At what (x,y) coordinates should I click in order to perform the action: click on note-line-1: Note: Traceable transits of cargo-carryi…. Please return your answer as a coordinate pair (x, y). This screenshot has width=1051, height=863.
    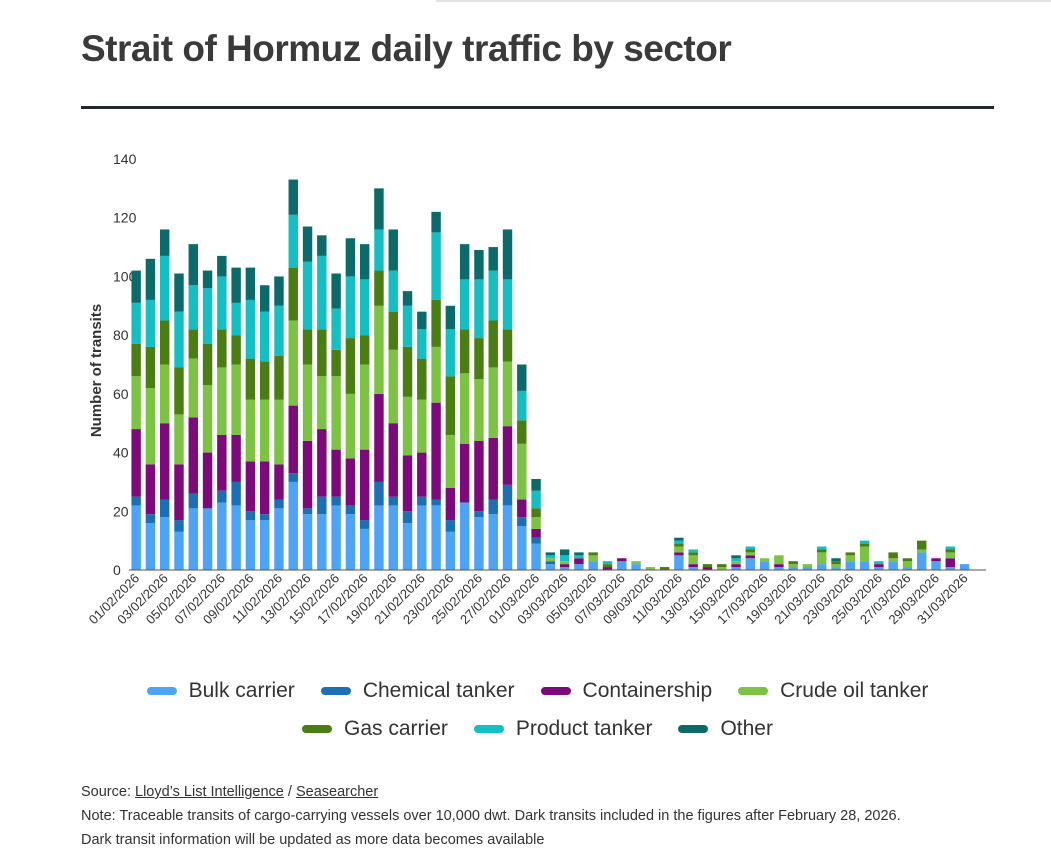
    Looking at the image, I should click on (491, 816).